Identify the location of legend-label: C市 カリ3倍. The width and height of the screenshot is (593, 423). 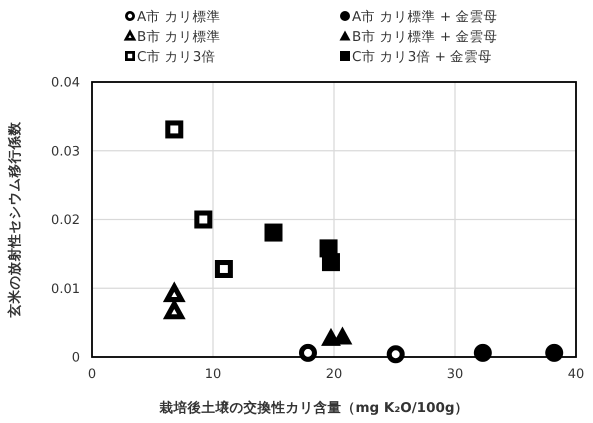
(176, 57).